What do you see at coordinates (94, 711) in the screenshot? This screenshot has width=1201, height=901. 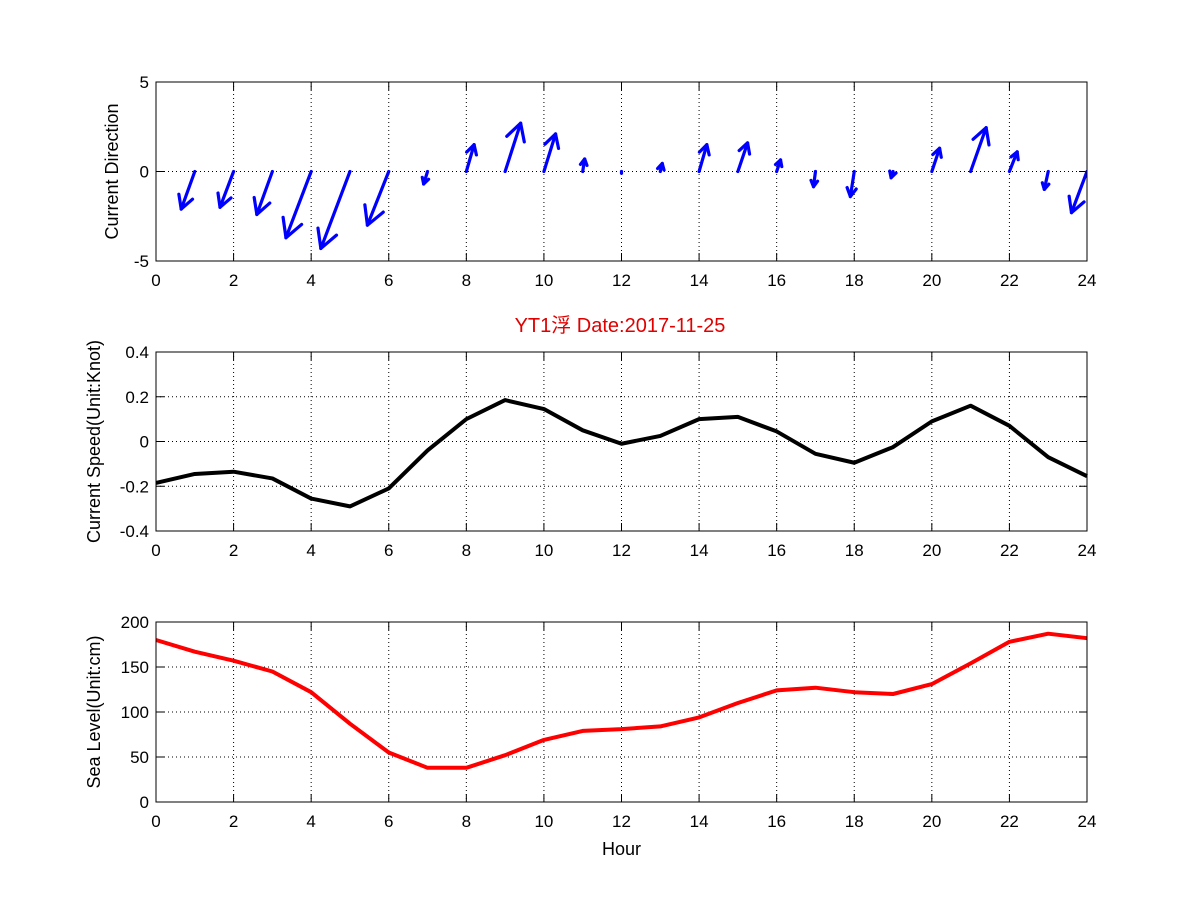 I see `y-axis-label: Sea Level(Unit:cm)` at bounding box center [94, 711].